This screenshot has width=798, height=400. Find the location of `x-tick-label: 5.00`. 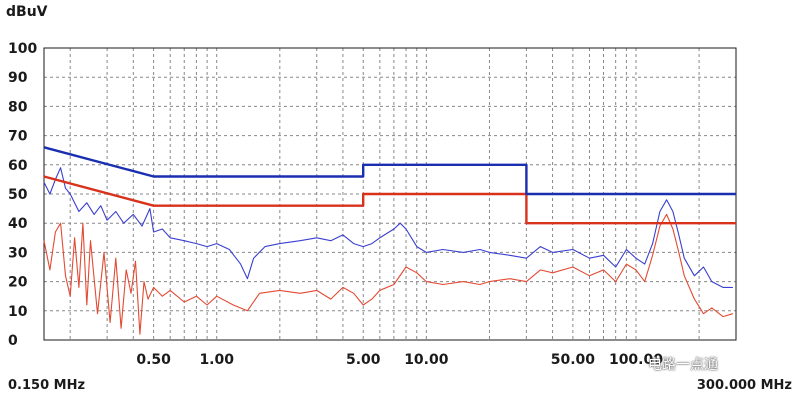

x-tick-label: 5.00 is located at coordinates (363, 360).